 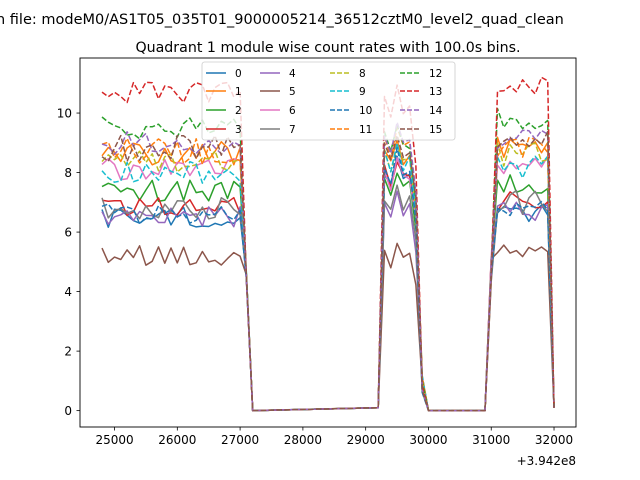 What do you see at coordinates (177, 440) in the screenshot?
I see `x-tick-label: 26000` at bounding box center [177, 440].